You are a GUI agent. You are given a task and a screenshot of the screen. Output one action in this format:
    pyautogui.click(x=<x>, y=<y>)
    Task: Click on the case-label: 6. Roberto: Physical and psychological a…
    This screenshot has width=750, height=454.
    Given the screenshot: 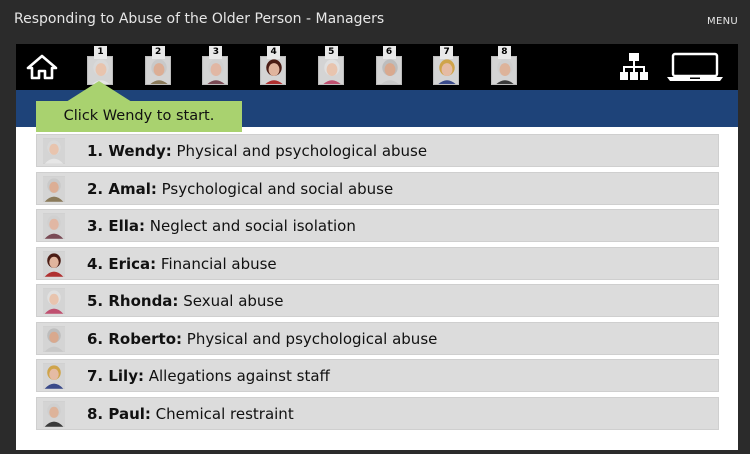 What is the action you would take?
    pyautogui.click(x=262, y=339)
    